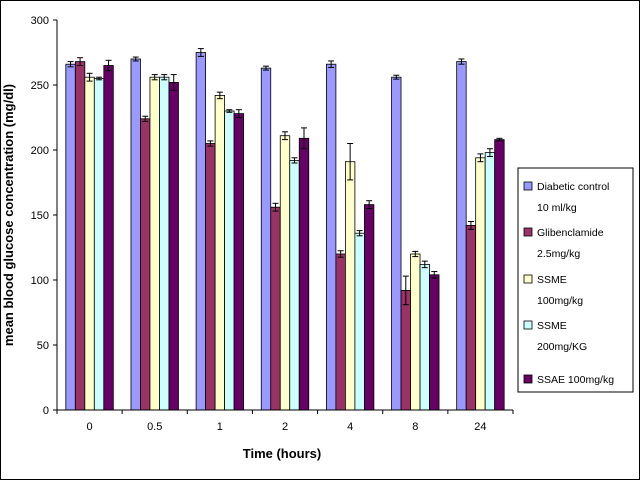  Describe the element at coordinates (558, 254) in the screenshot. I see `legend-label: 2.5mg/kg` at that location.